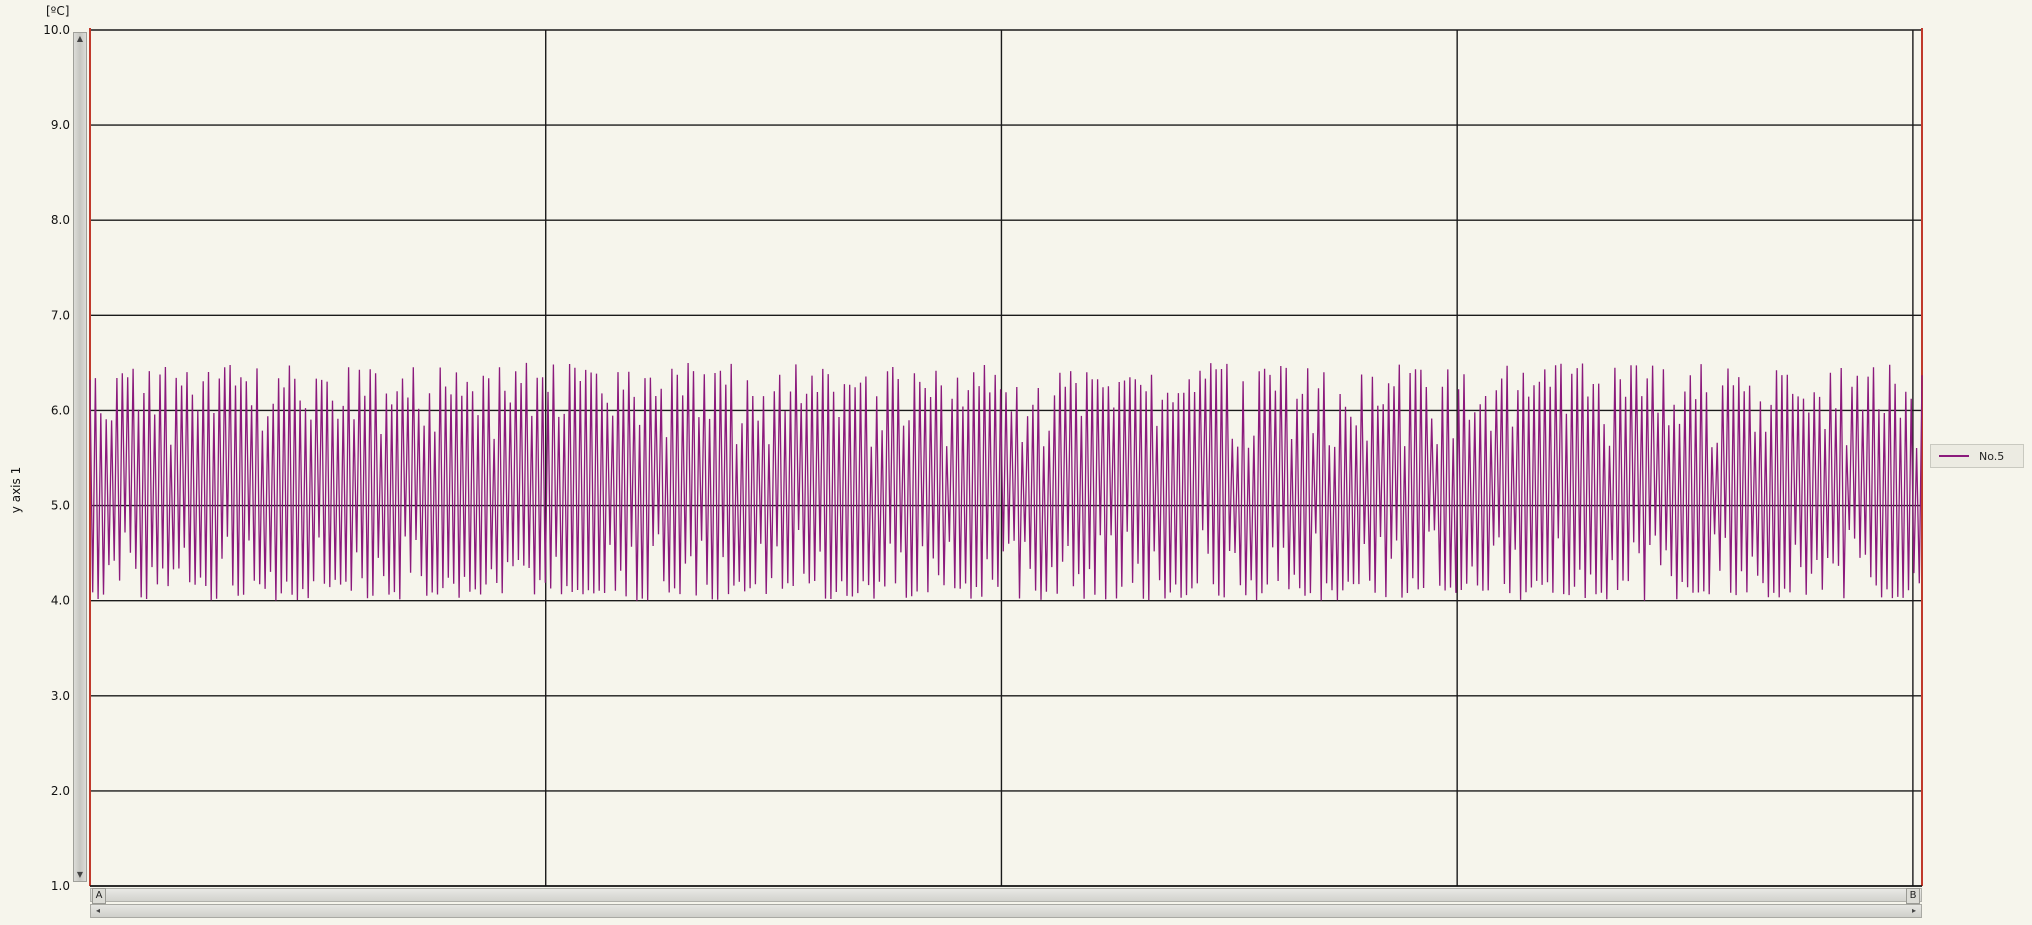  What do you see at coordinates (99, 896) in the screenshot?
I see `cursor-a-marker: A` at bounding box center [99, 896].